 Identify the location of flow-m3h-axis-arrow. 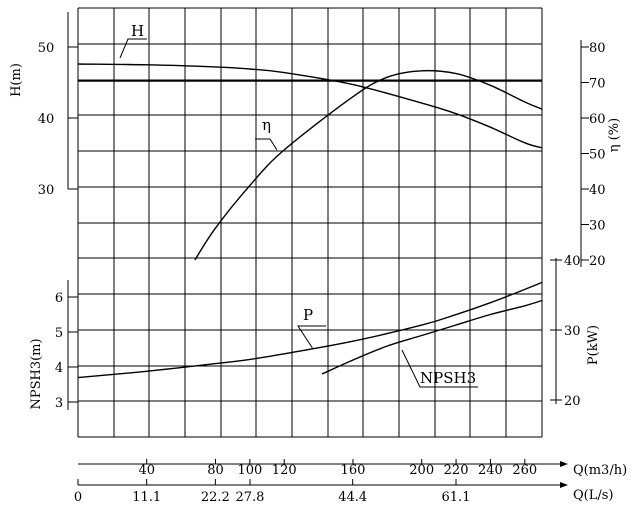
(564, 464).